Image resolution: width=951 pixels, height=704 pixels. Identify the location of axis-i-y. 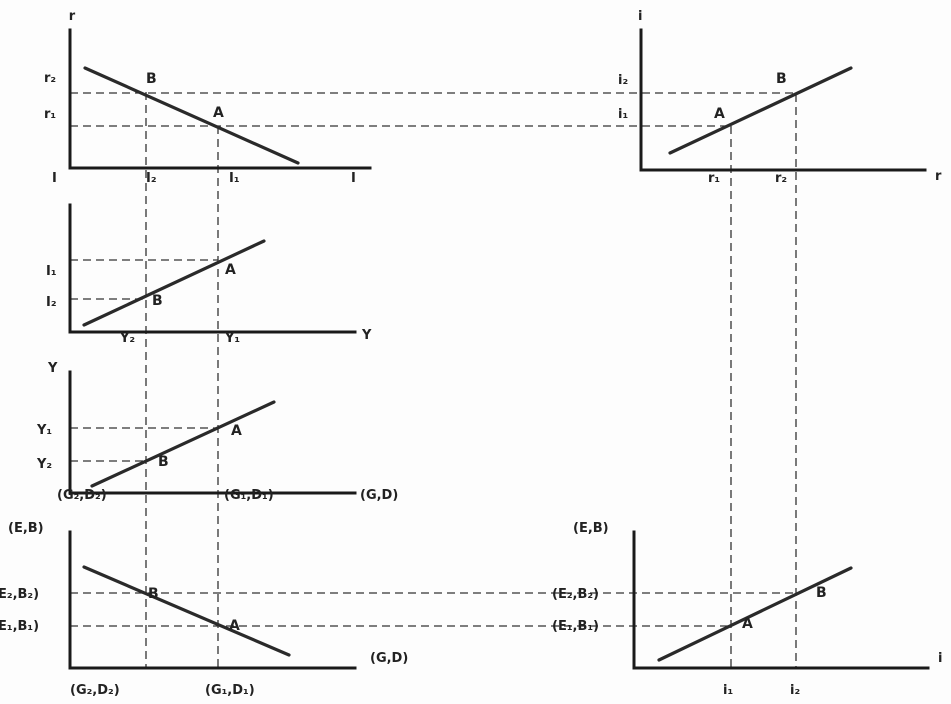
(212, 268).